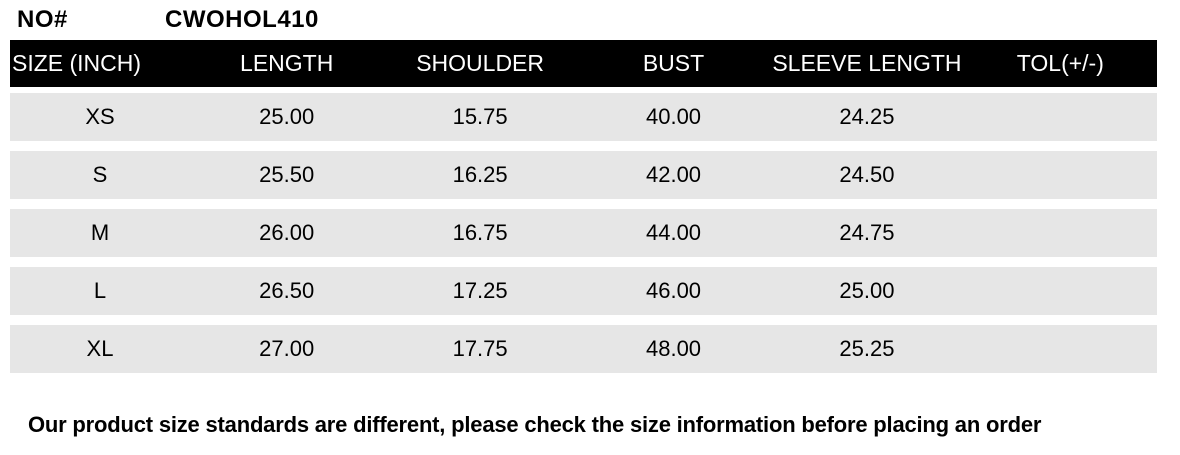 This screenshot has height=455, width=1180. I want to click on cell-bust: 44.00, so click(673, 232).